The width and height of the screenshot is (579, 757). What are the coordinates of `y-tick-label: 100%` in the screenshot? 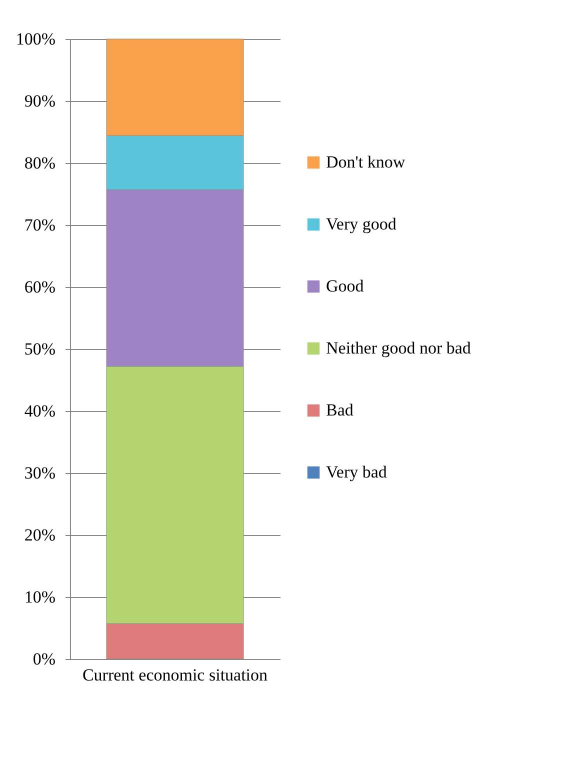 It's located at (36, 39).